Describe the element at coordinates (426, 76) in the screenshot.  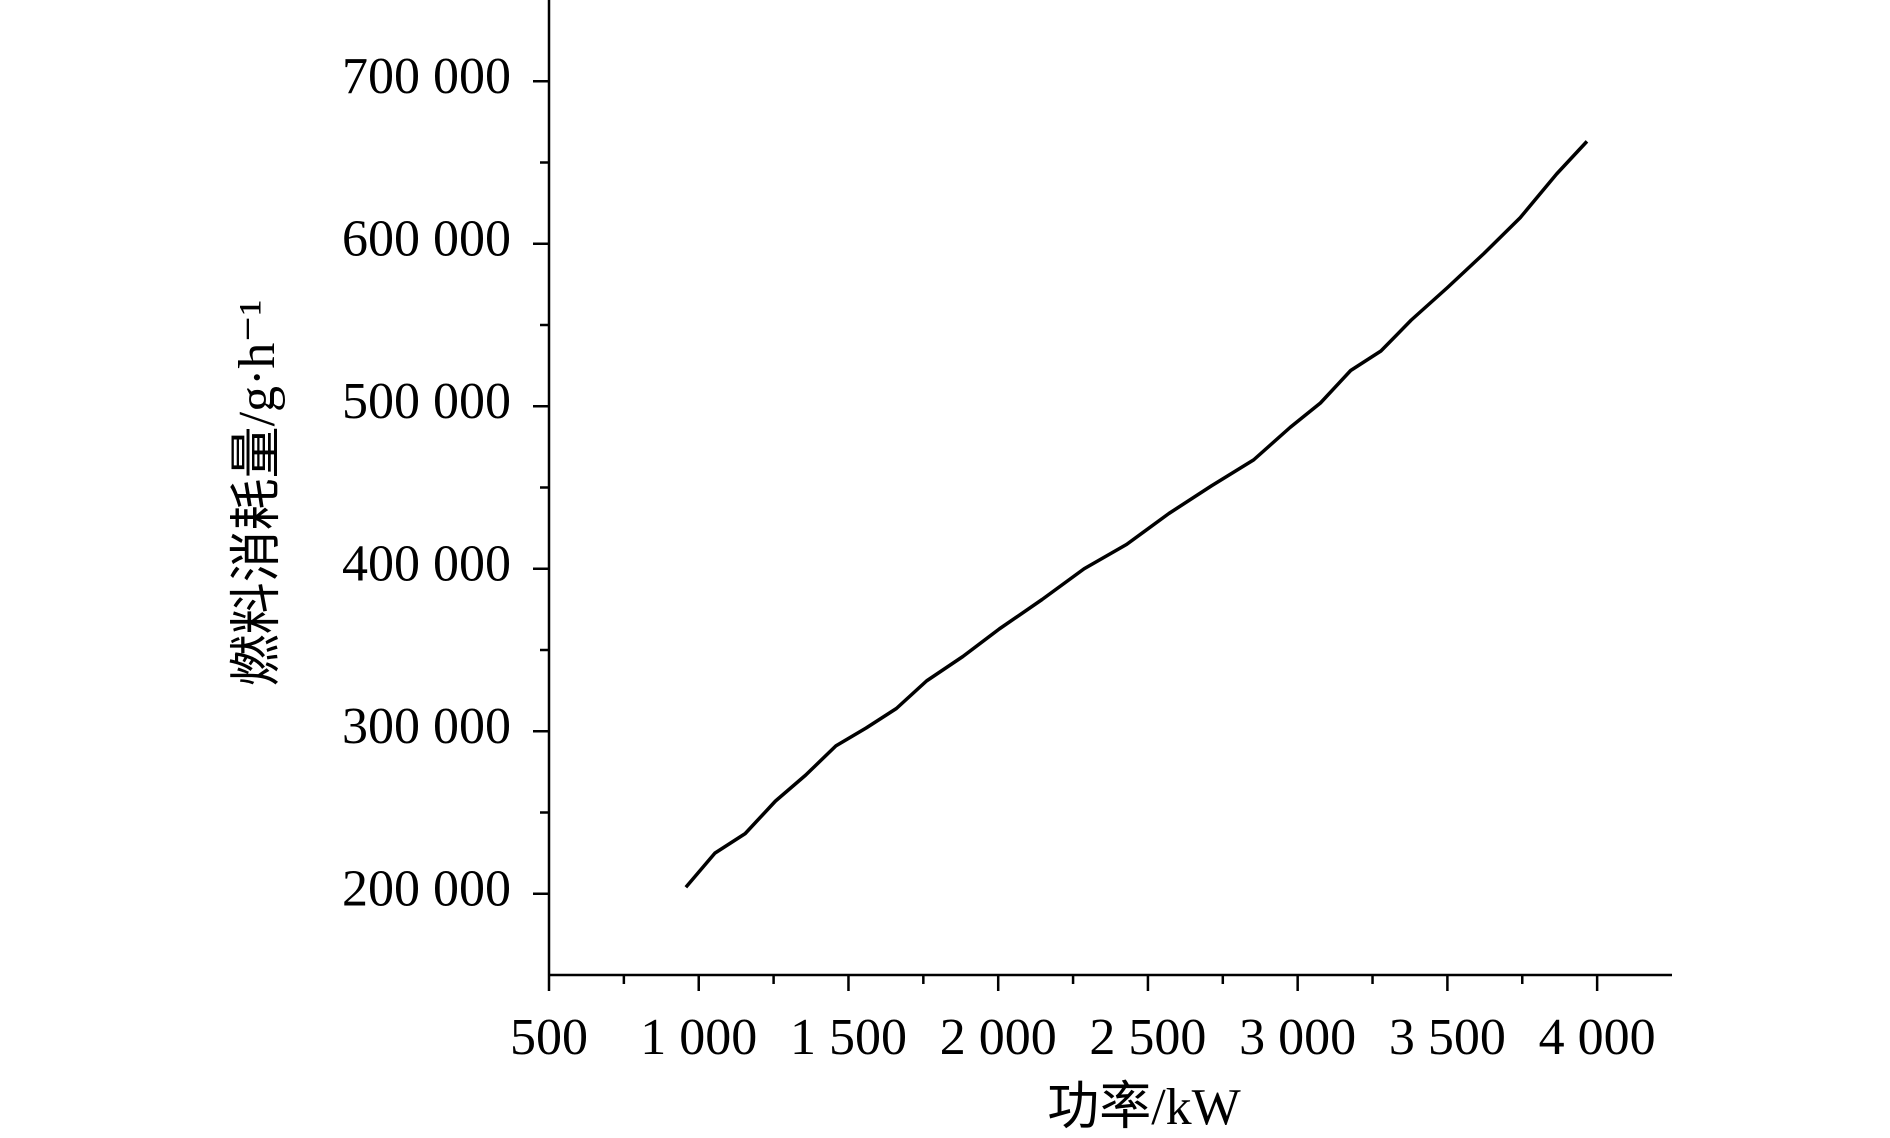
I see `y-tick-label: 700 000` at that location.